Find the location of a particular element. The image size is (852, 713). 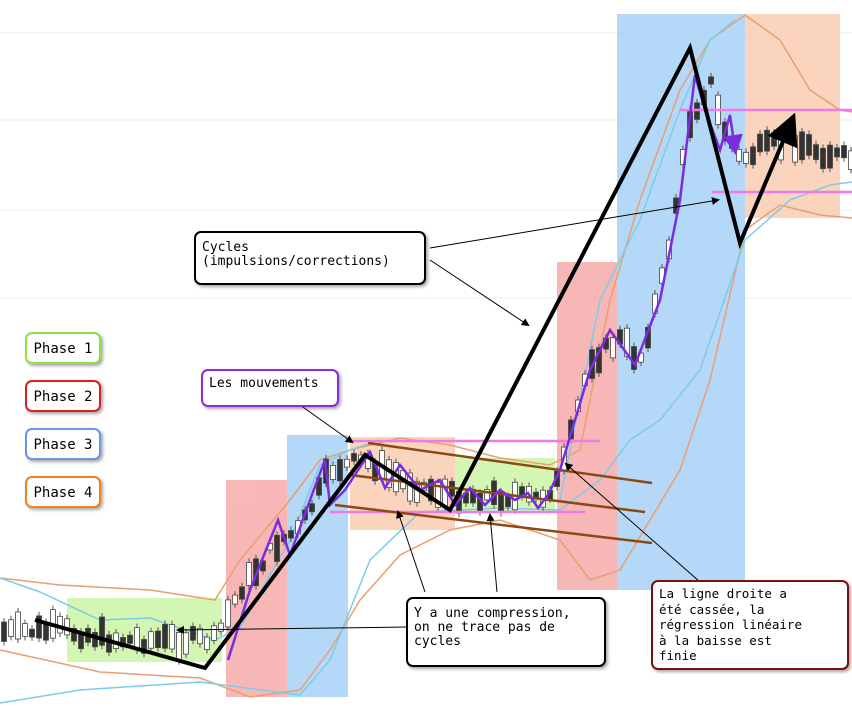

legend-phase-1: Phase 1 is located at coordinates (63, 348).